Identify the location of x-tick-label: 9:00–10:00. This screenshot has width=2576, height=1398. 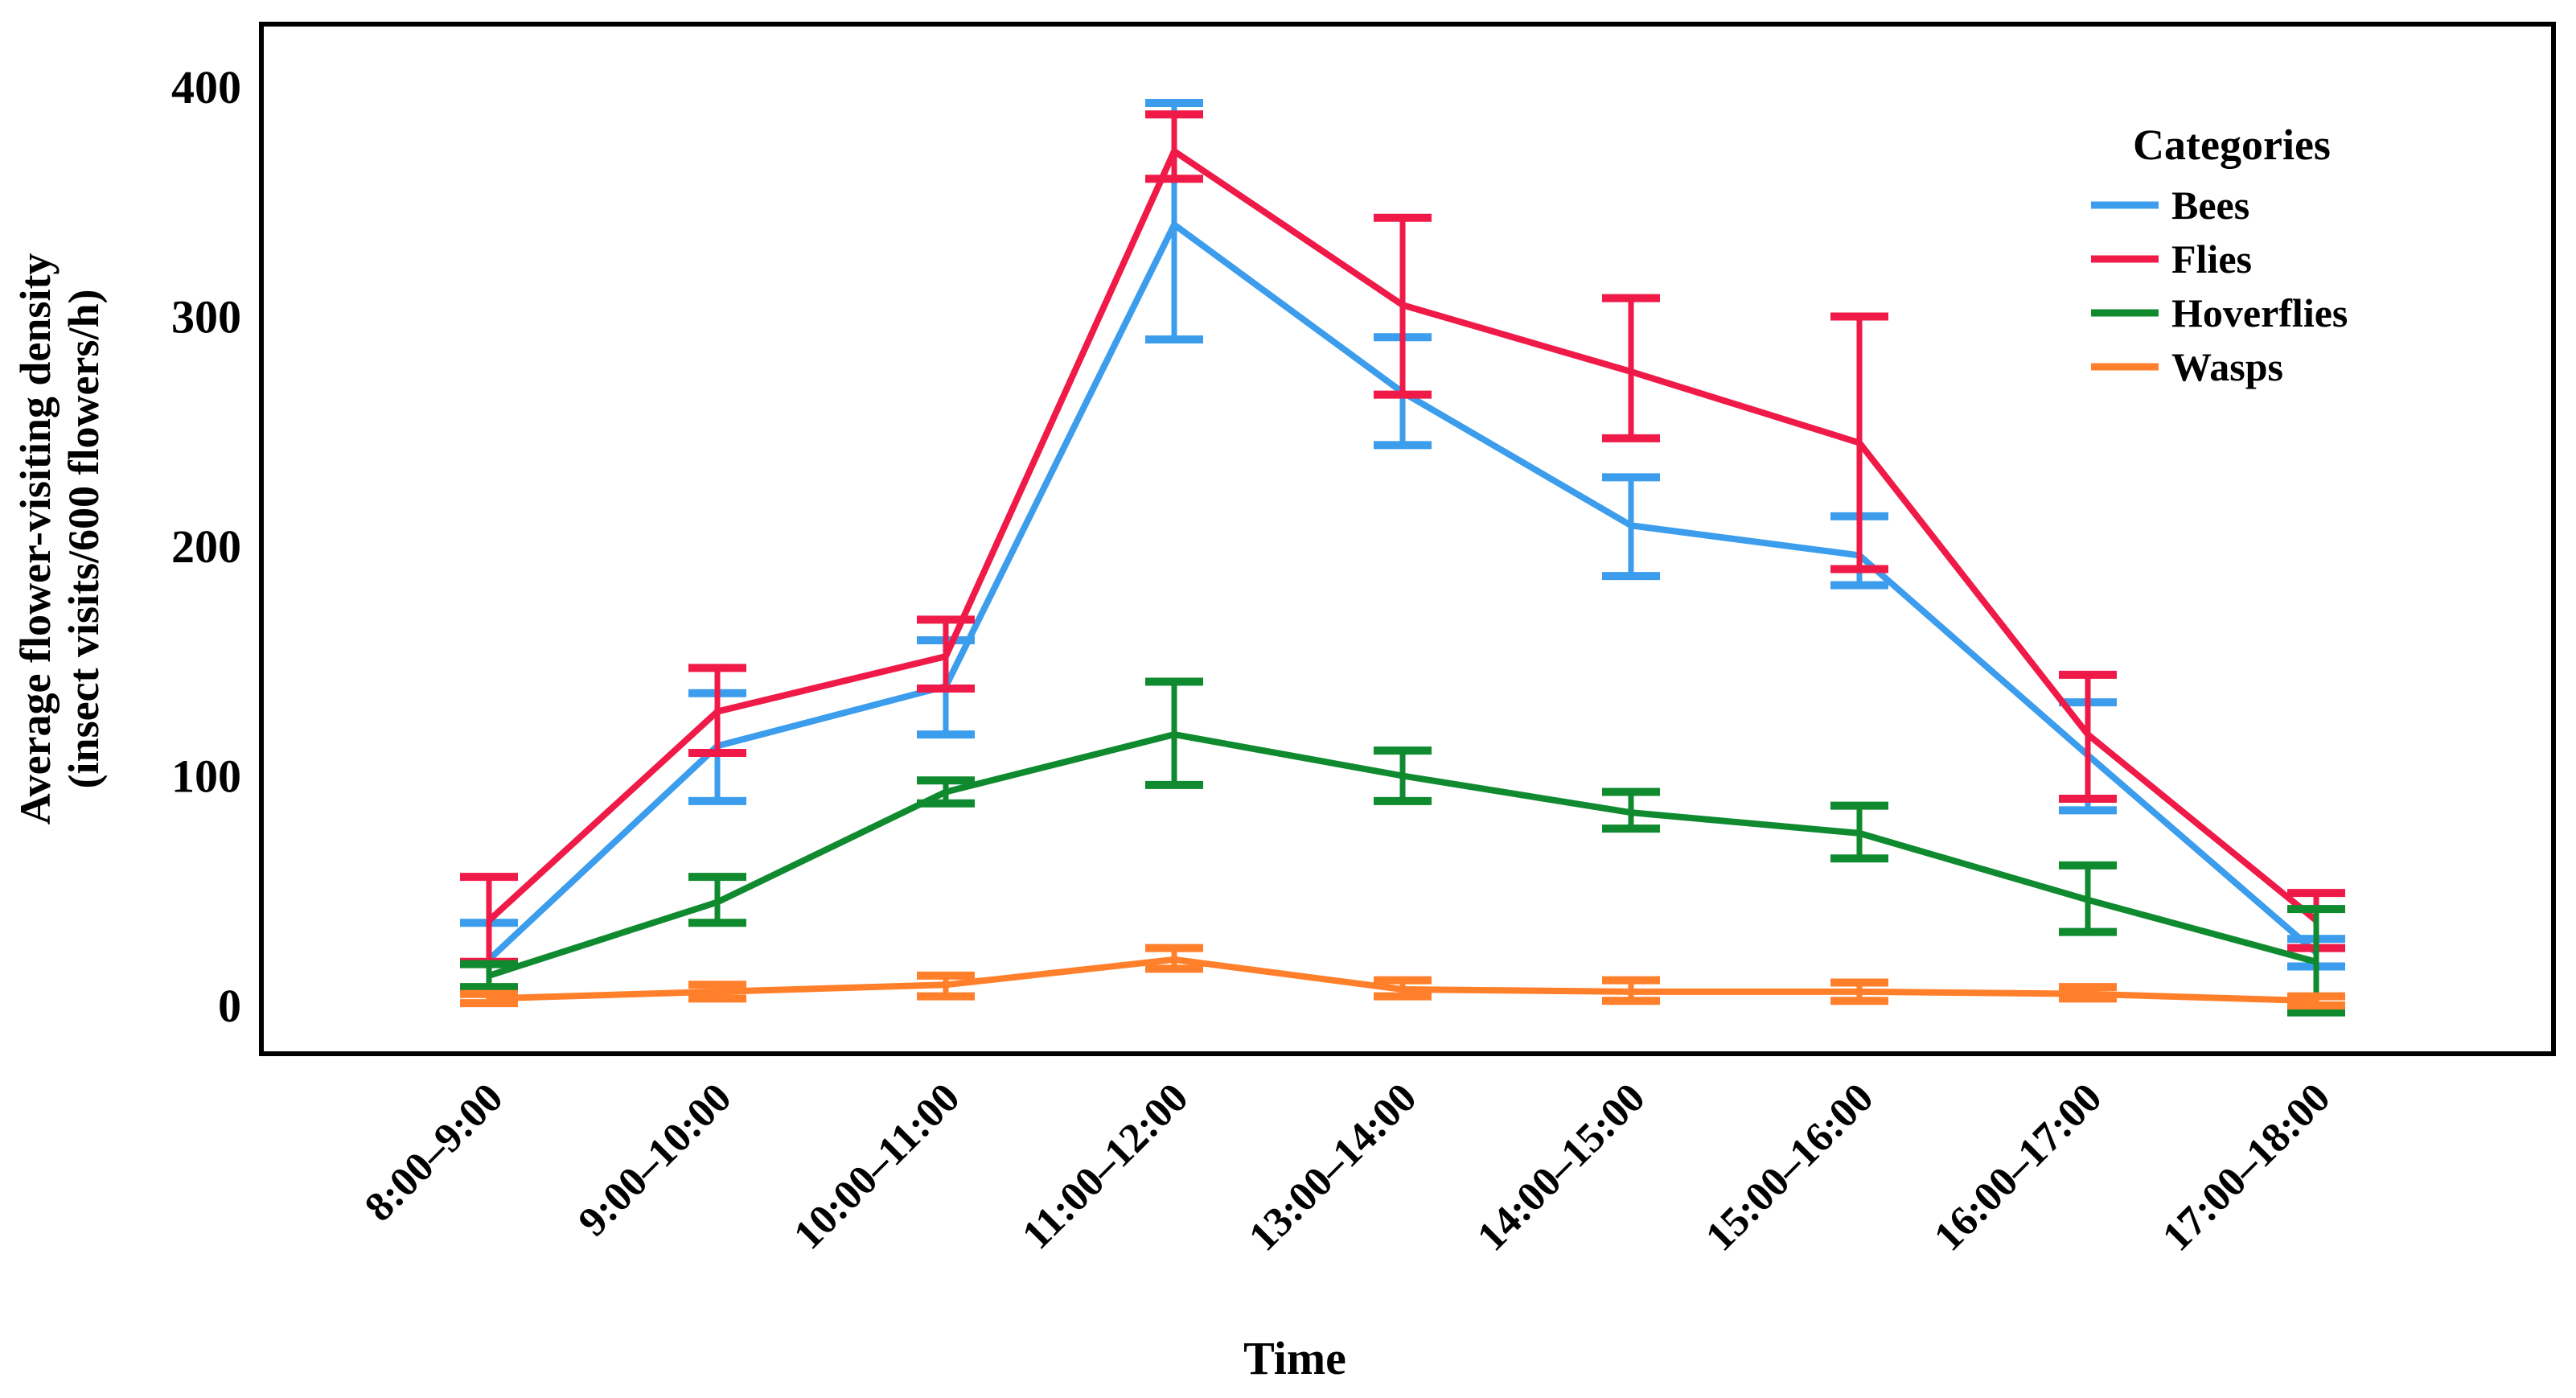
(655, 1160).